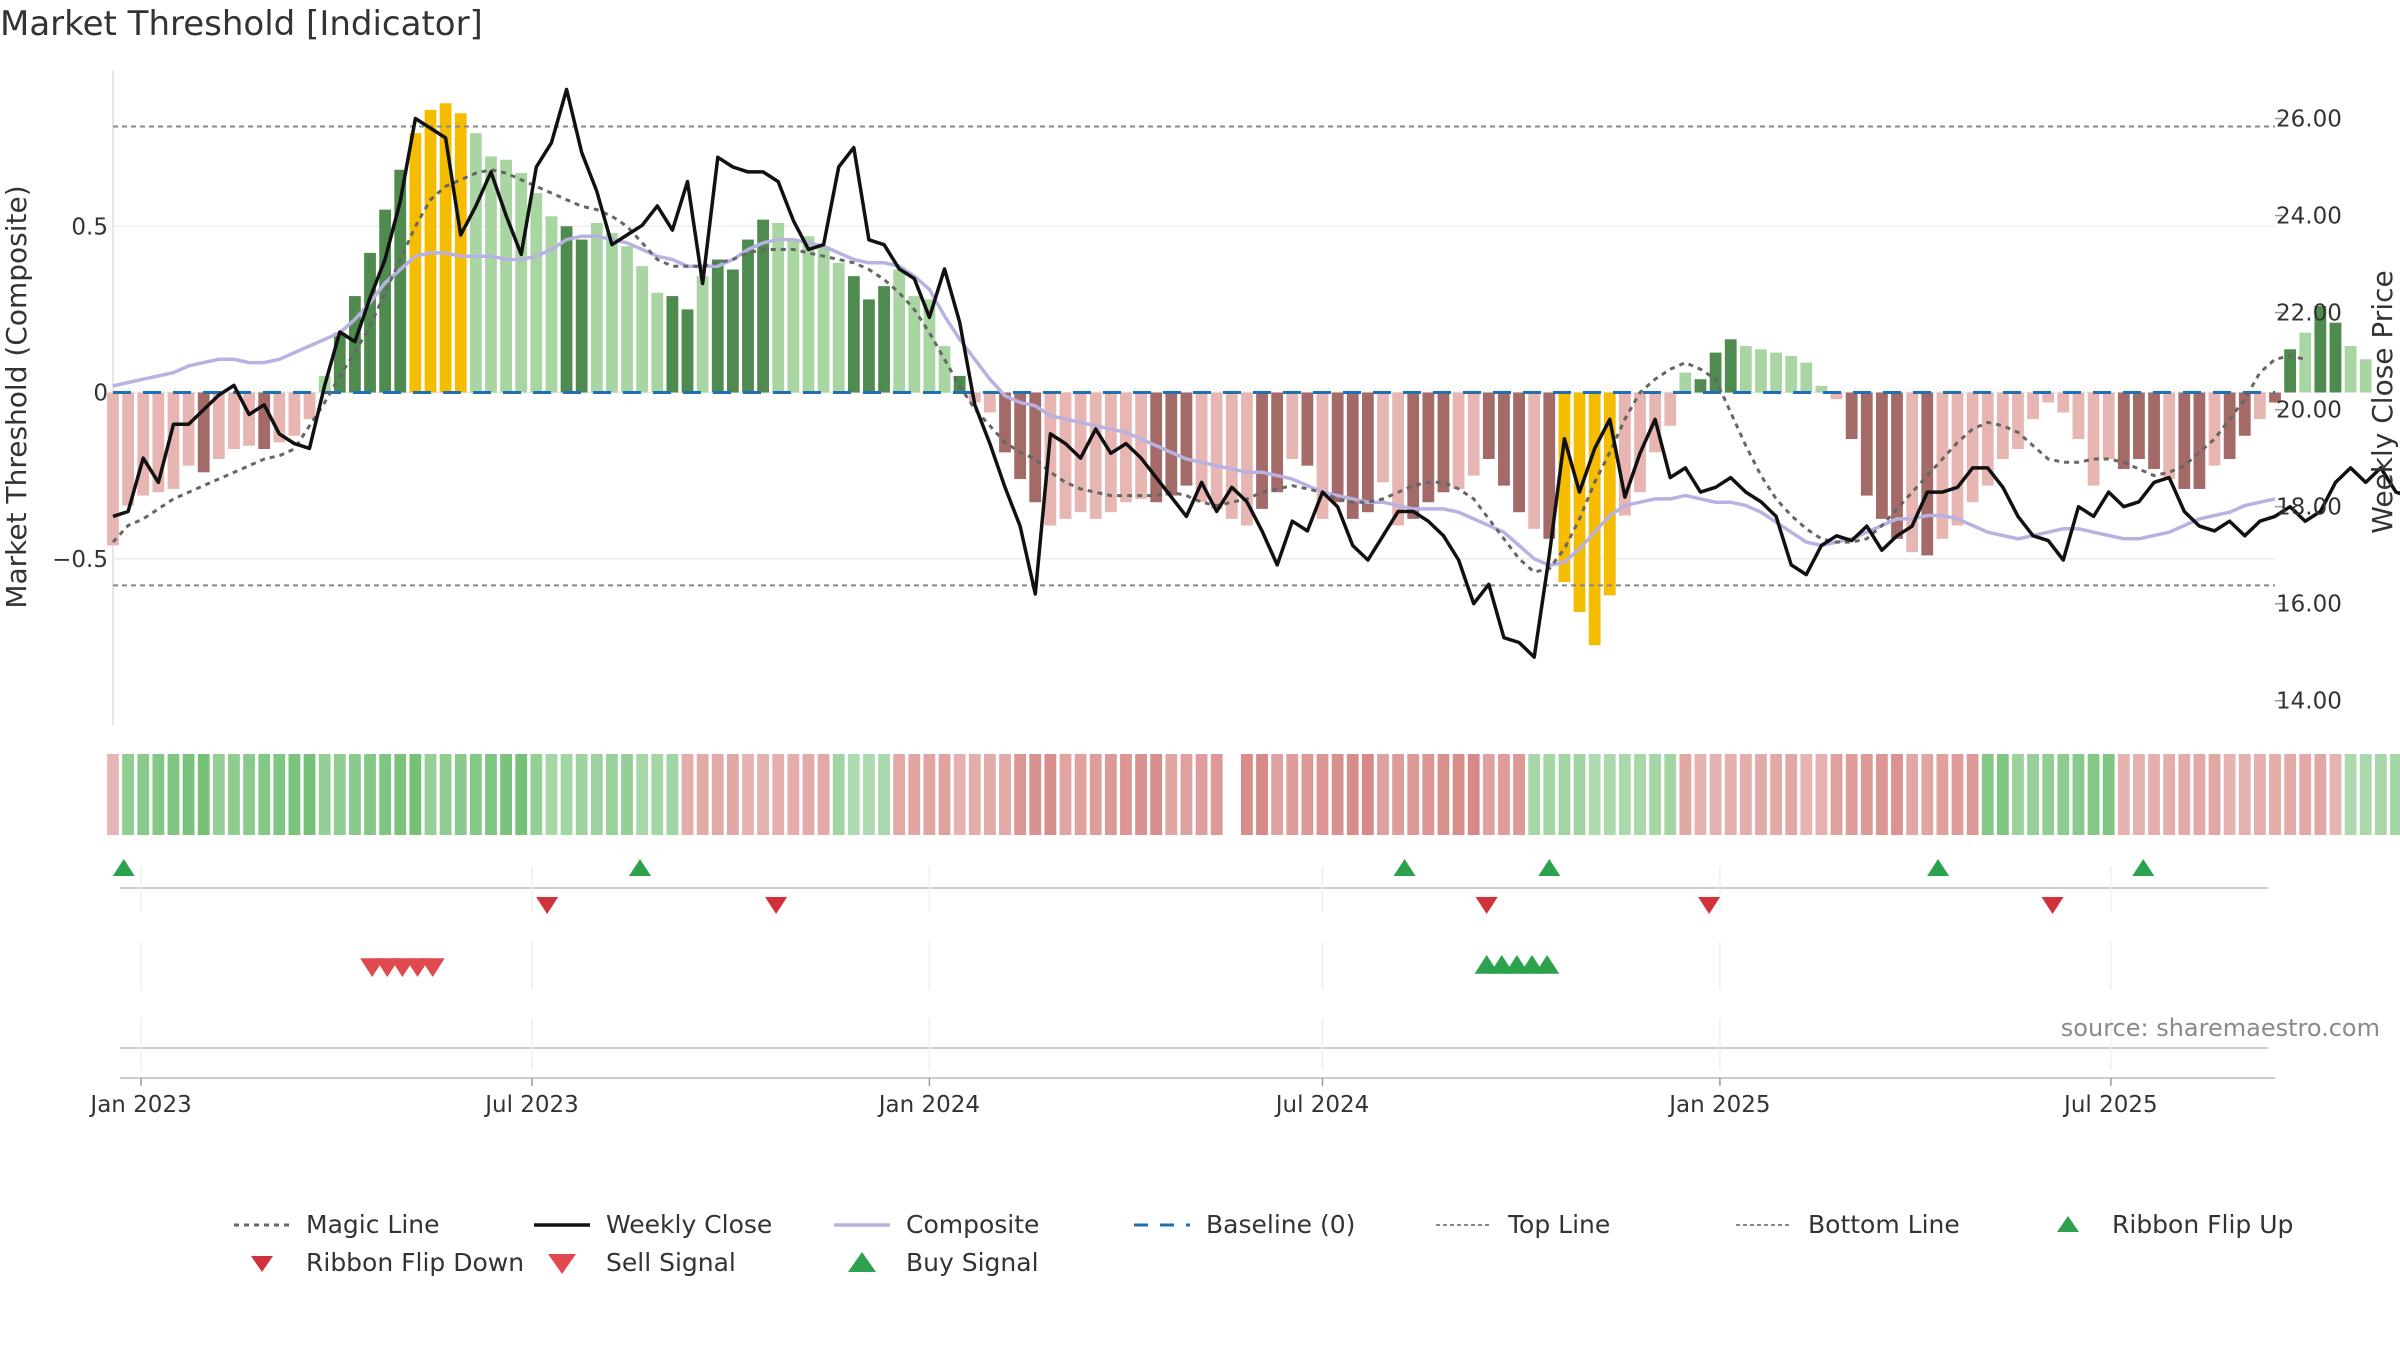  I want to click on legend-label: Magic Line, so click(373, 1224).